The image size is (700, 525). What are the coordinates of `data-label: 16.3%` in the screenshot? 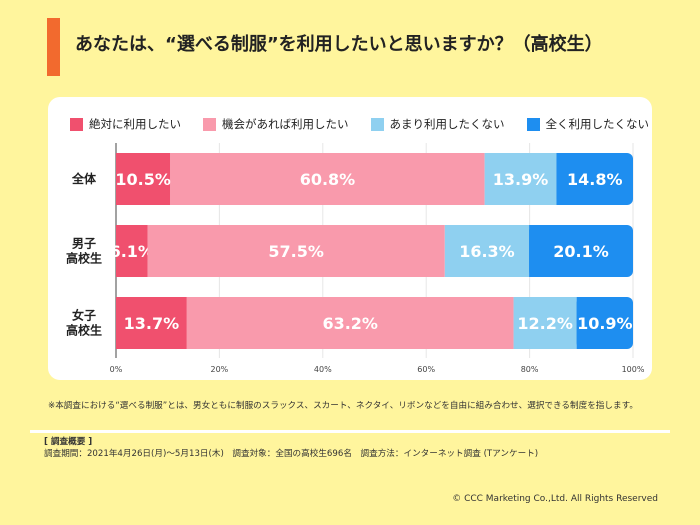 It's located at (487, 251).